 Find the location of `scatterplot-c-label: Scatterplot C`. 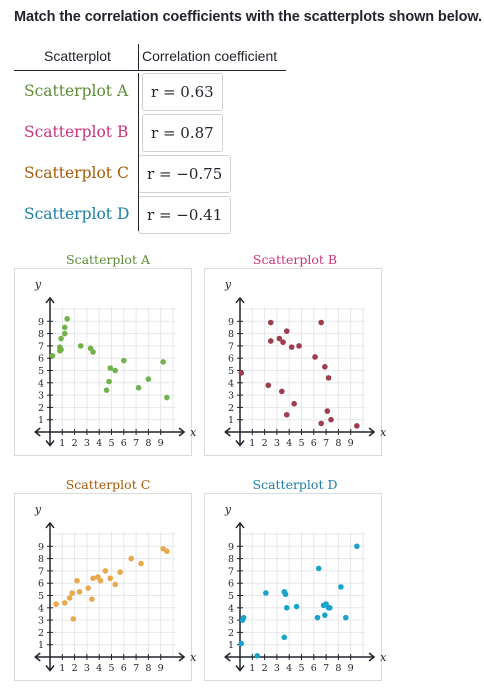

scatterplot-c-label: Scatterplot C is located at coordinates (76, 173).